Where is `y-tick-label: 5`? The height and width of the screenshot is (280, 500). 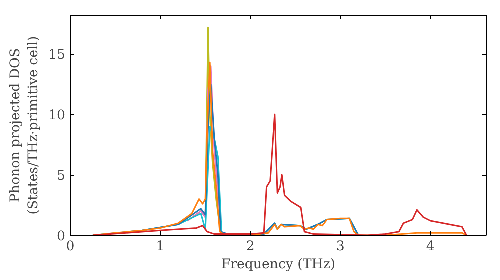
y-tick-label: 5 is located at coordinates (61, 176).